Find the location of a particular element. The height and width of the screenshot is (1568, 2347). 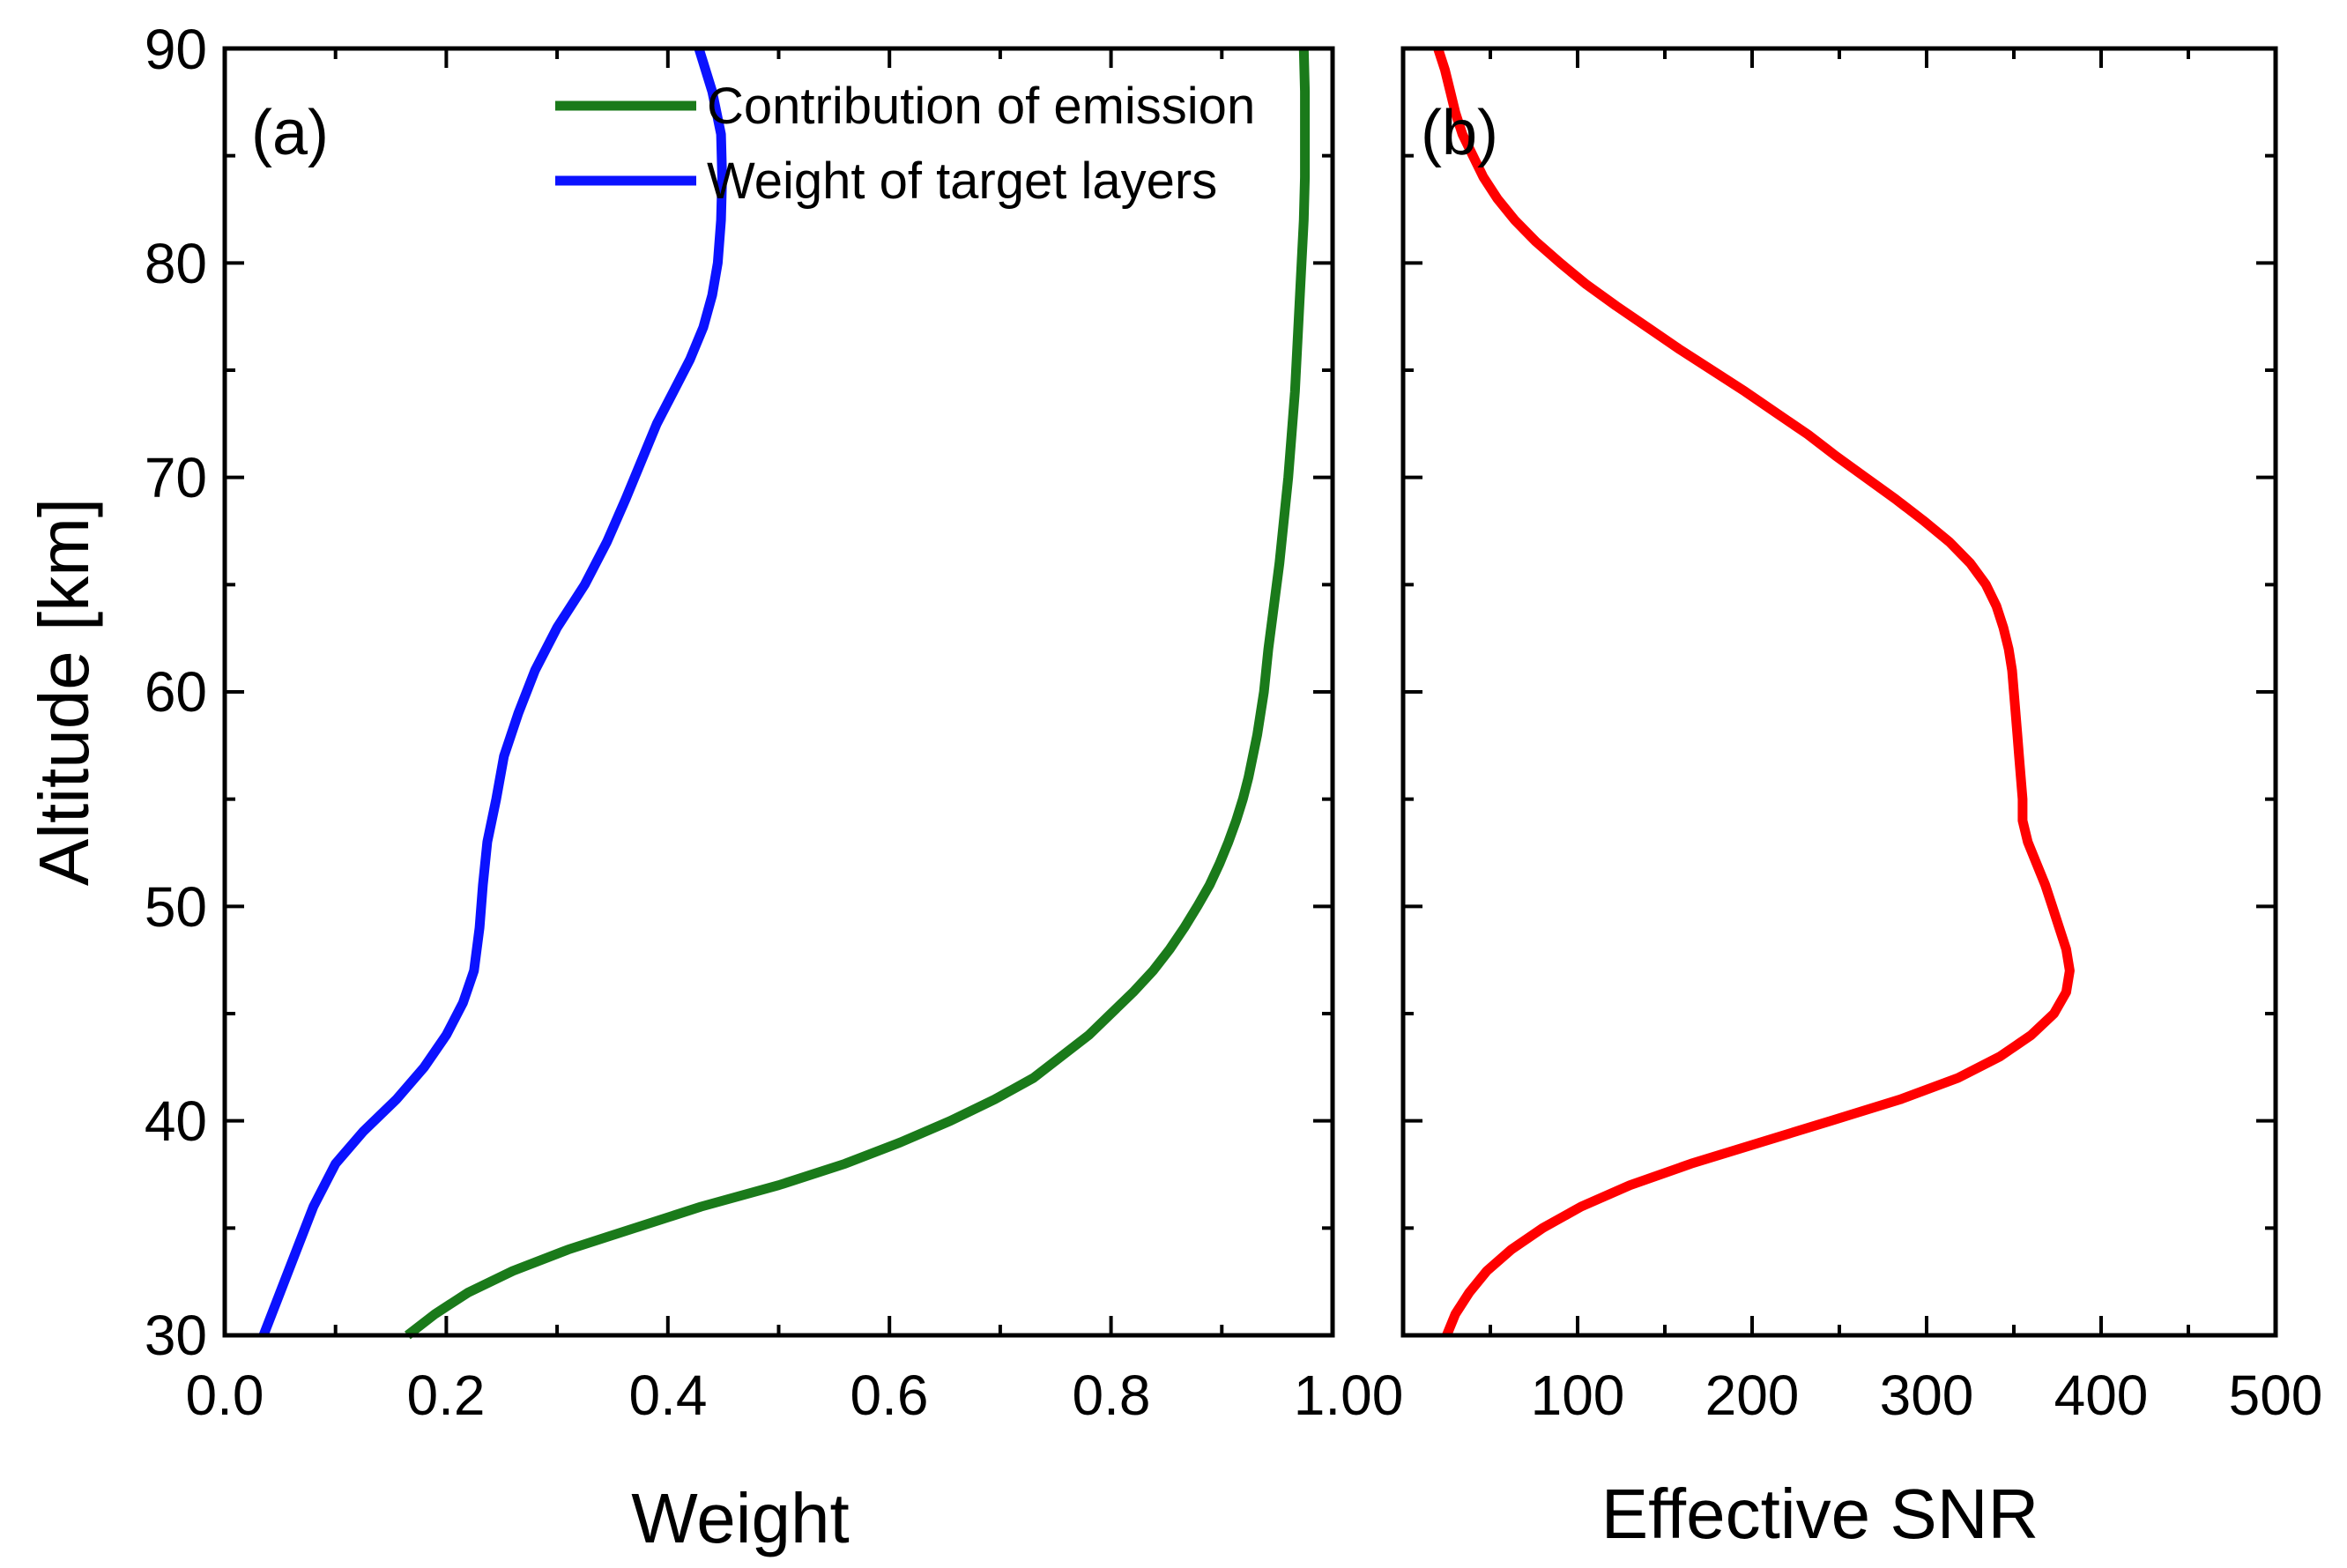

y-tick-label: 60 is located at coordinates (176, 692).